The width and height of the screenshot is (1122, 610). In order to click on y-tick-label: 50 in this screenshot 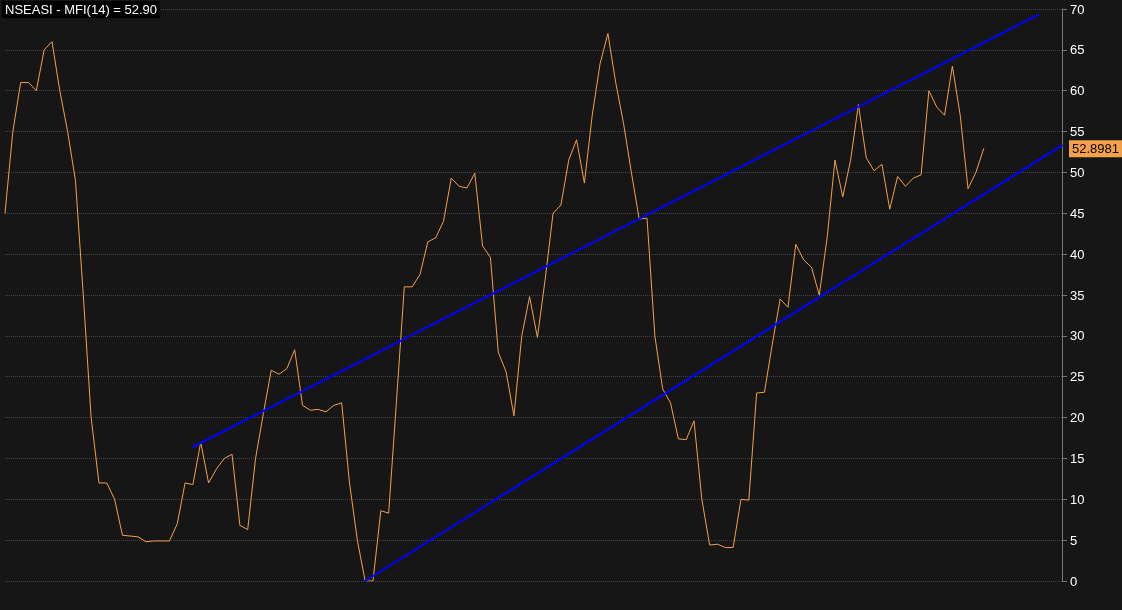, I will do `click(1077, 172)`.